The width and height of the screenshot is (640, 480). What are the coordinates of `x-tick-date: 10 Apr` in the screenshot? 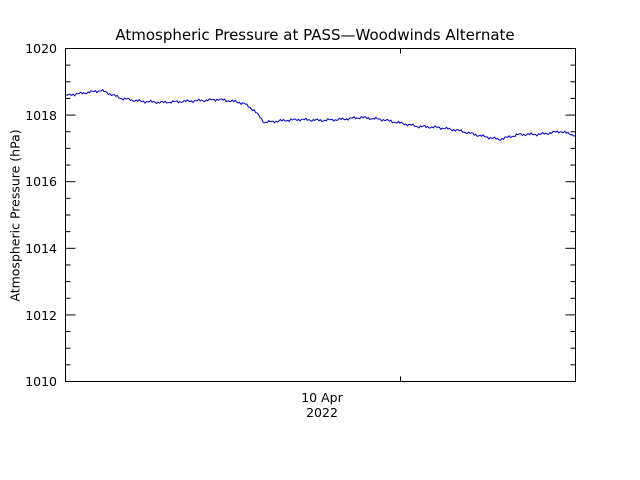 It's located at (322, 397).